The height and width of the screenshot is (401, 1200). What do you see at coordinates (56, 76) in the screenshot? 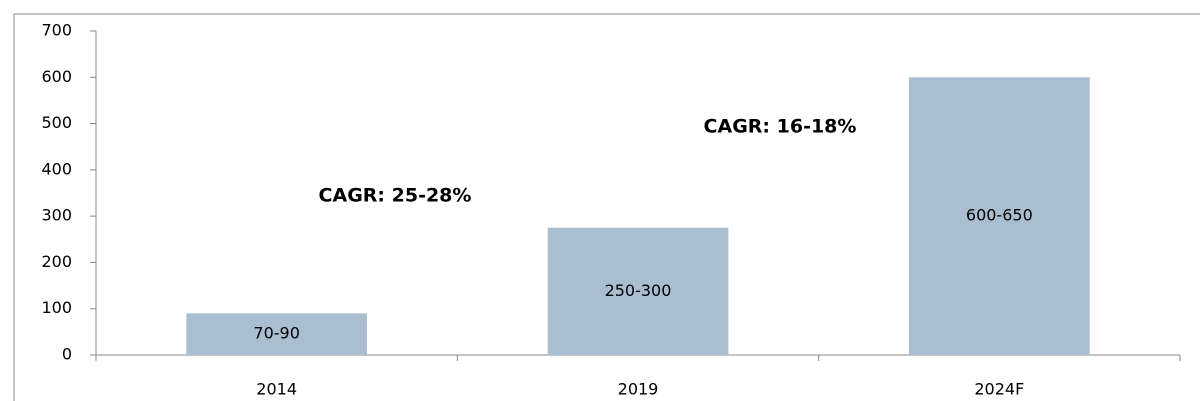
I see `y-tick-label: 600` at bounding box center [56, 76].